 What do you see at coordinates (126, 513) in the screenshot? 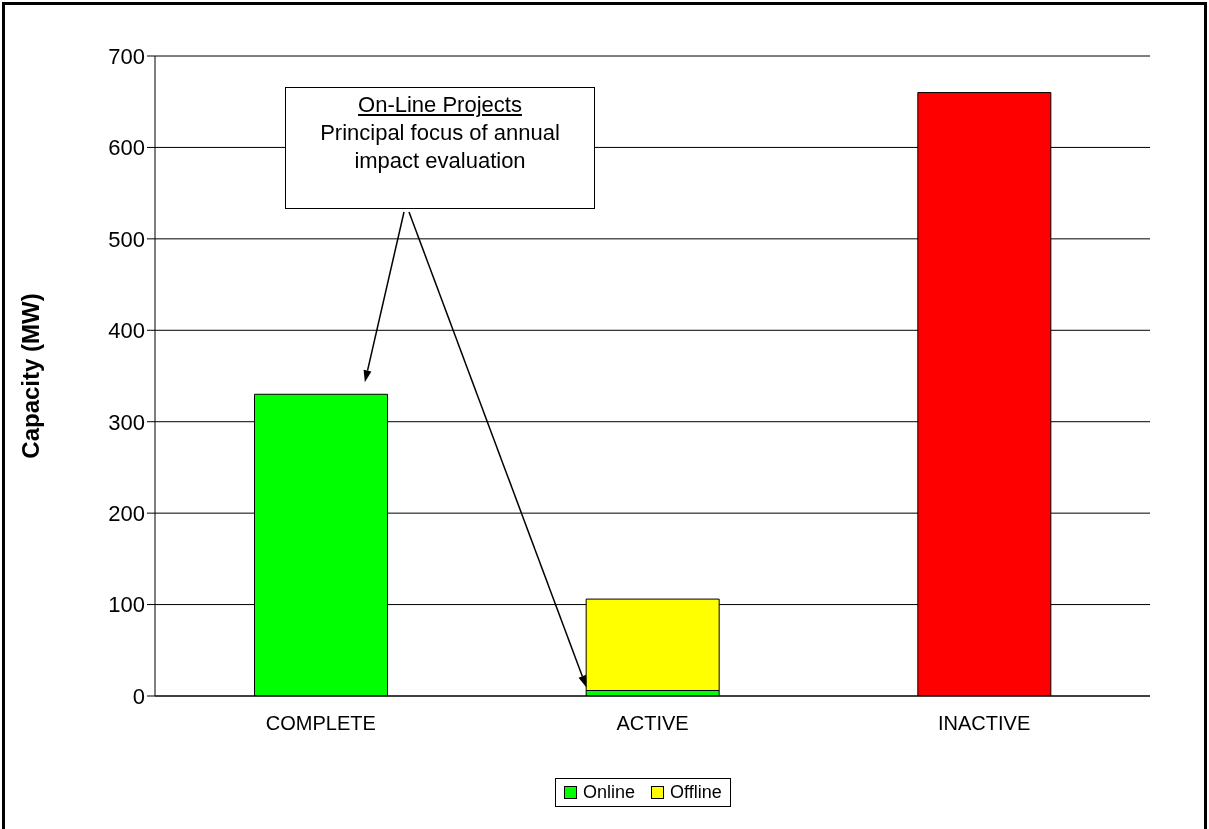
I see `y-tick-label: 200` at bounding box center [126, 513].